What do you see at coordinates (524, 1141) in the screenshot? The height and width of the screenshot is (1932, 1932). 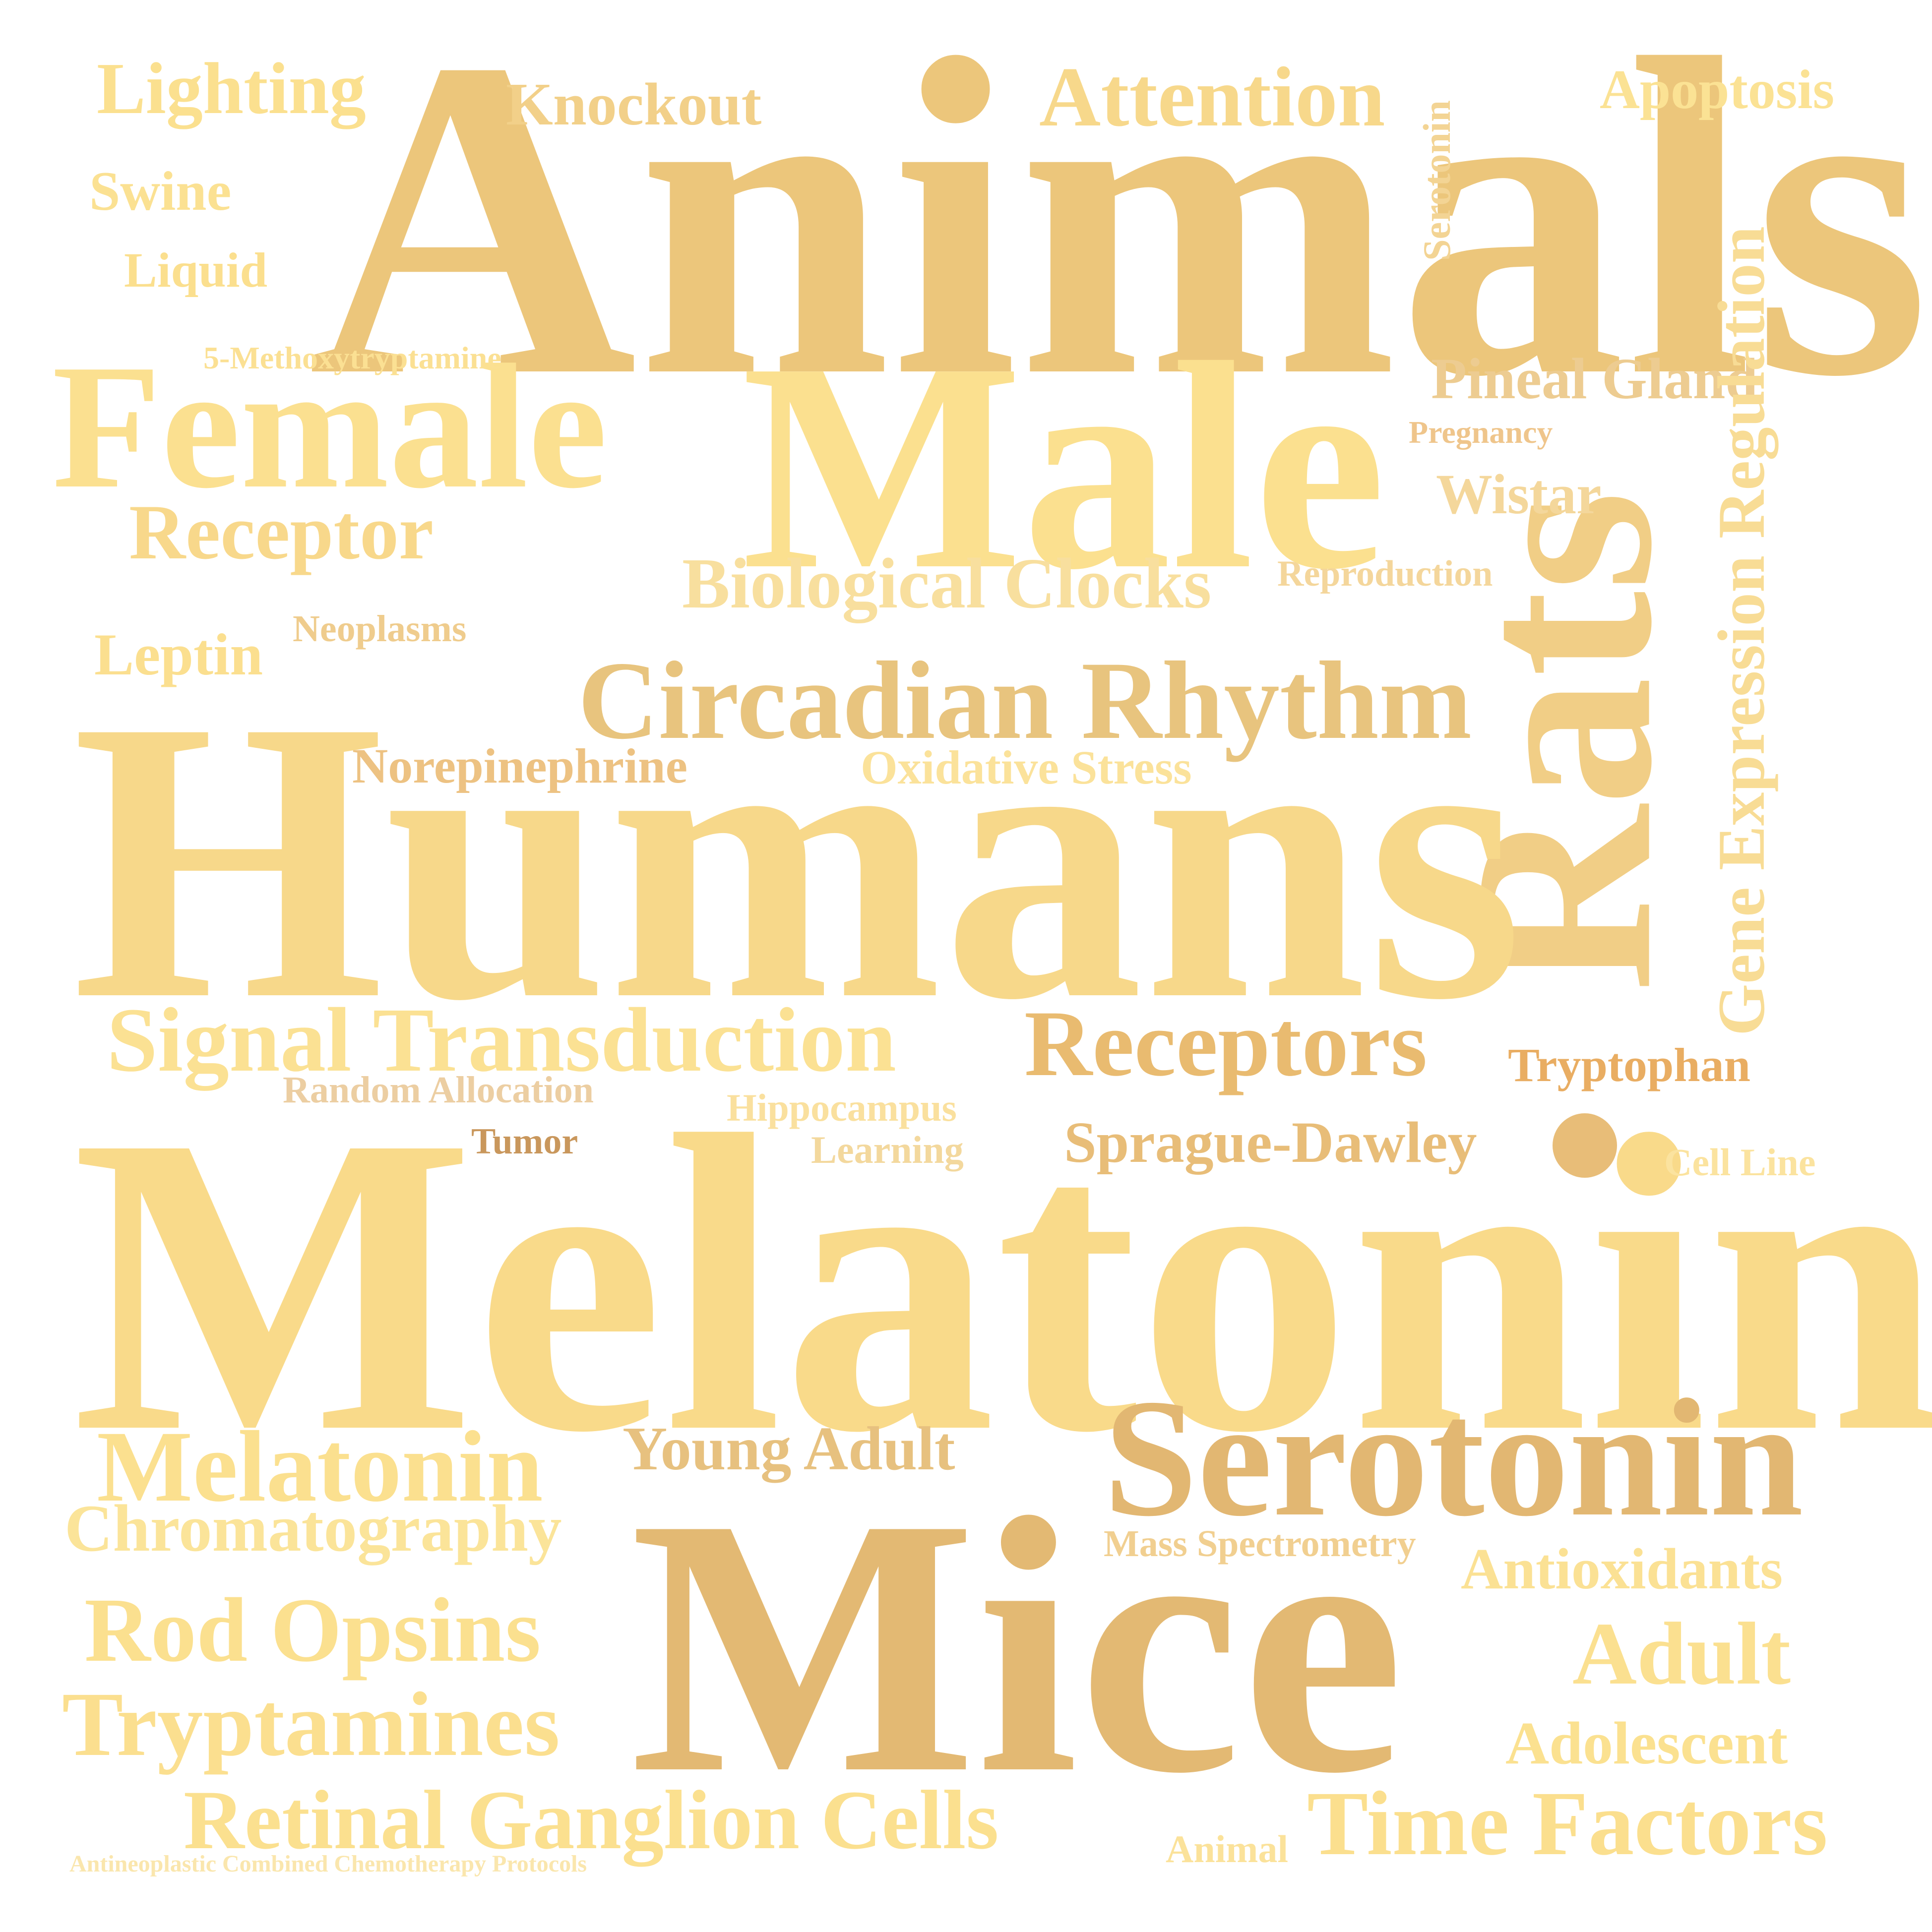 I see `word-tumor: Tumor` at bounding box center [524, 1141].